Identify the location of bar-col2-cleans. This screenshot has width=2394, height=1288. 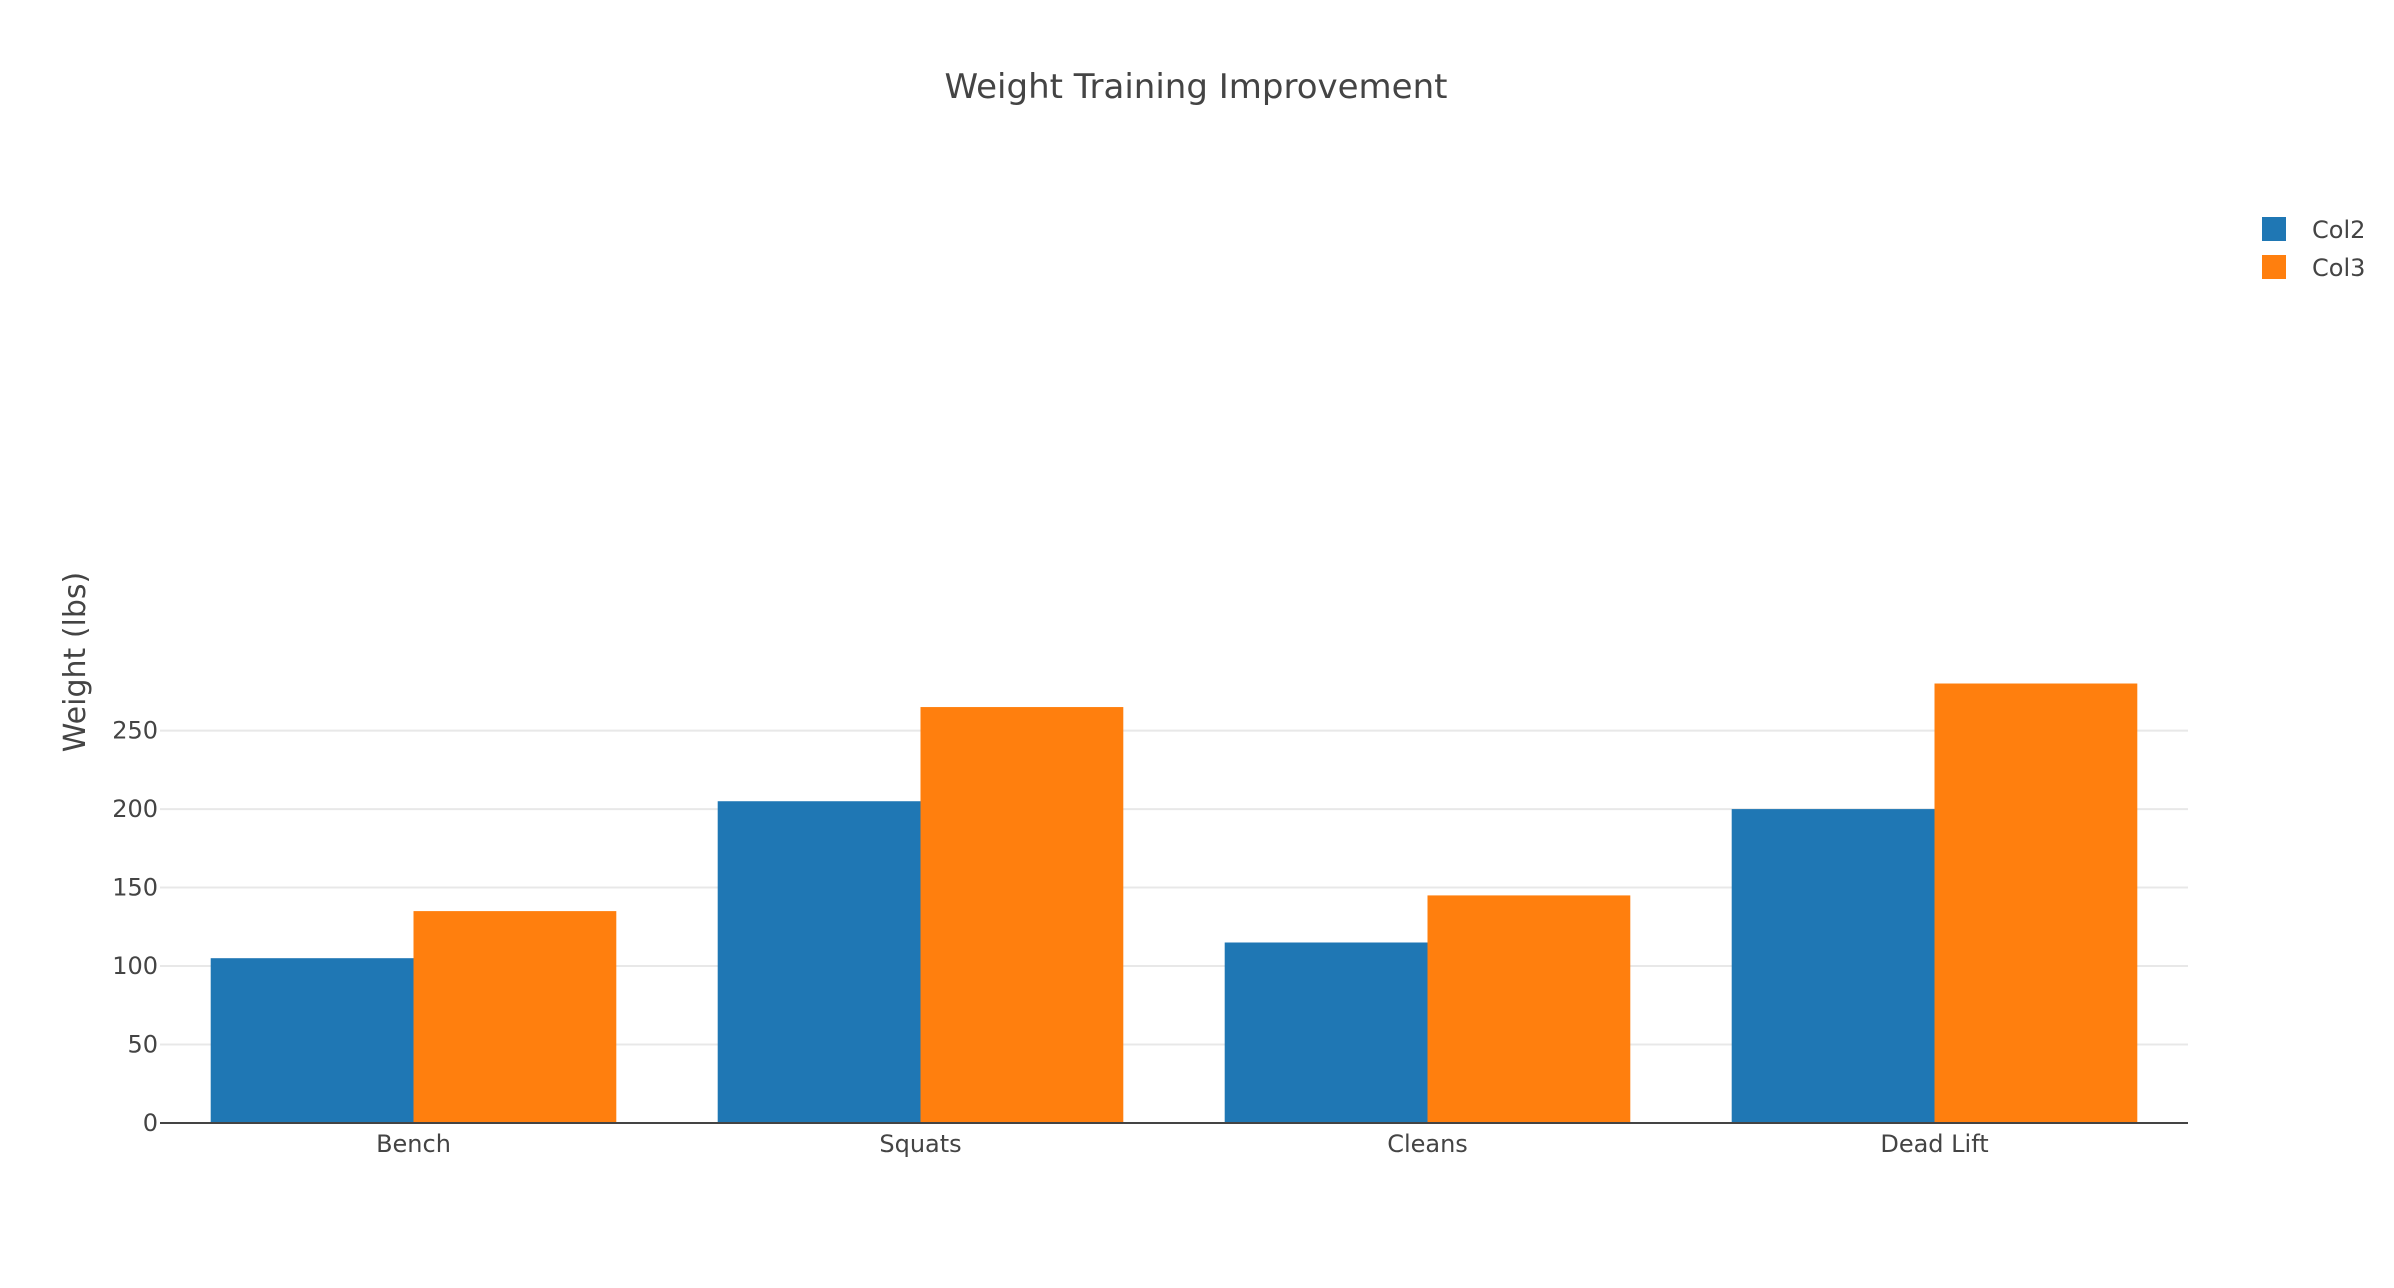
(1326, 1032).